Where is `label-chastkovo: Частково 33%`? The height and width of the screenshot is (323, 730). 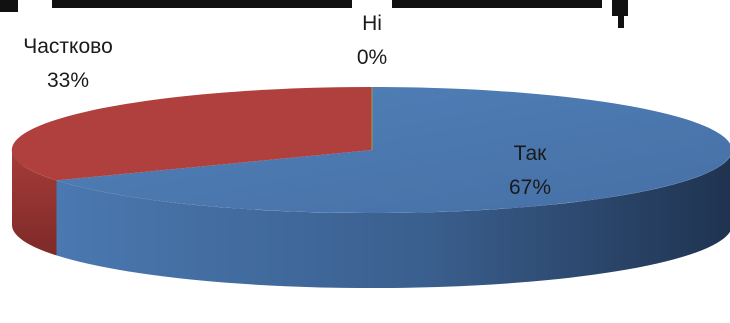 label-chastkovo: Частково 33% is located at coordinates (68, 63).